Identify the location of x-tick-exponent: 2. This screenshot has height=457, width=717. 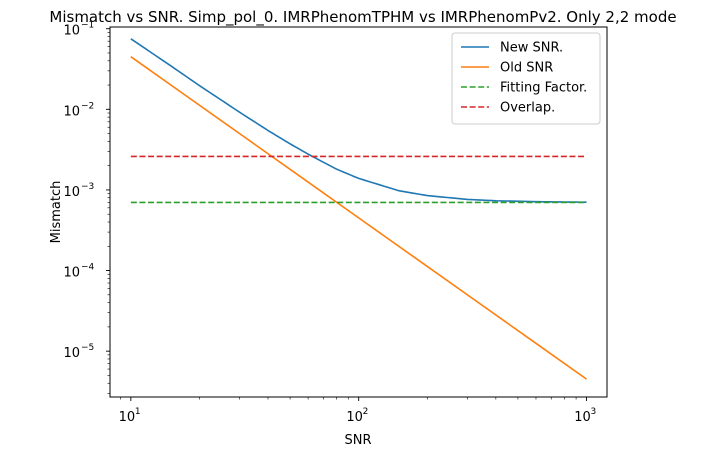
(366, 412).